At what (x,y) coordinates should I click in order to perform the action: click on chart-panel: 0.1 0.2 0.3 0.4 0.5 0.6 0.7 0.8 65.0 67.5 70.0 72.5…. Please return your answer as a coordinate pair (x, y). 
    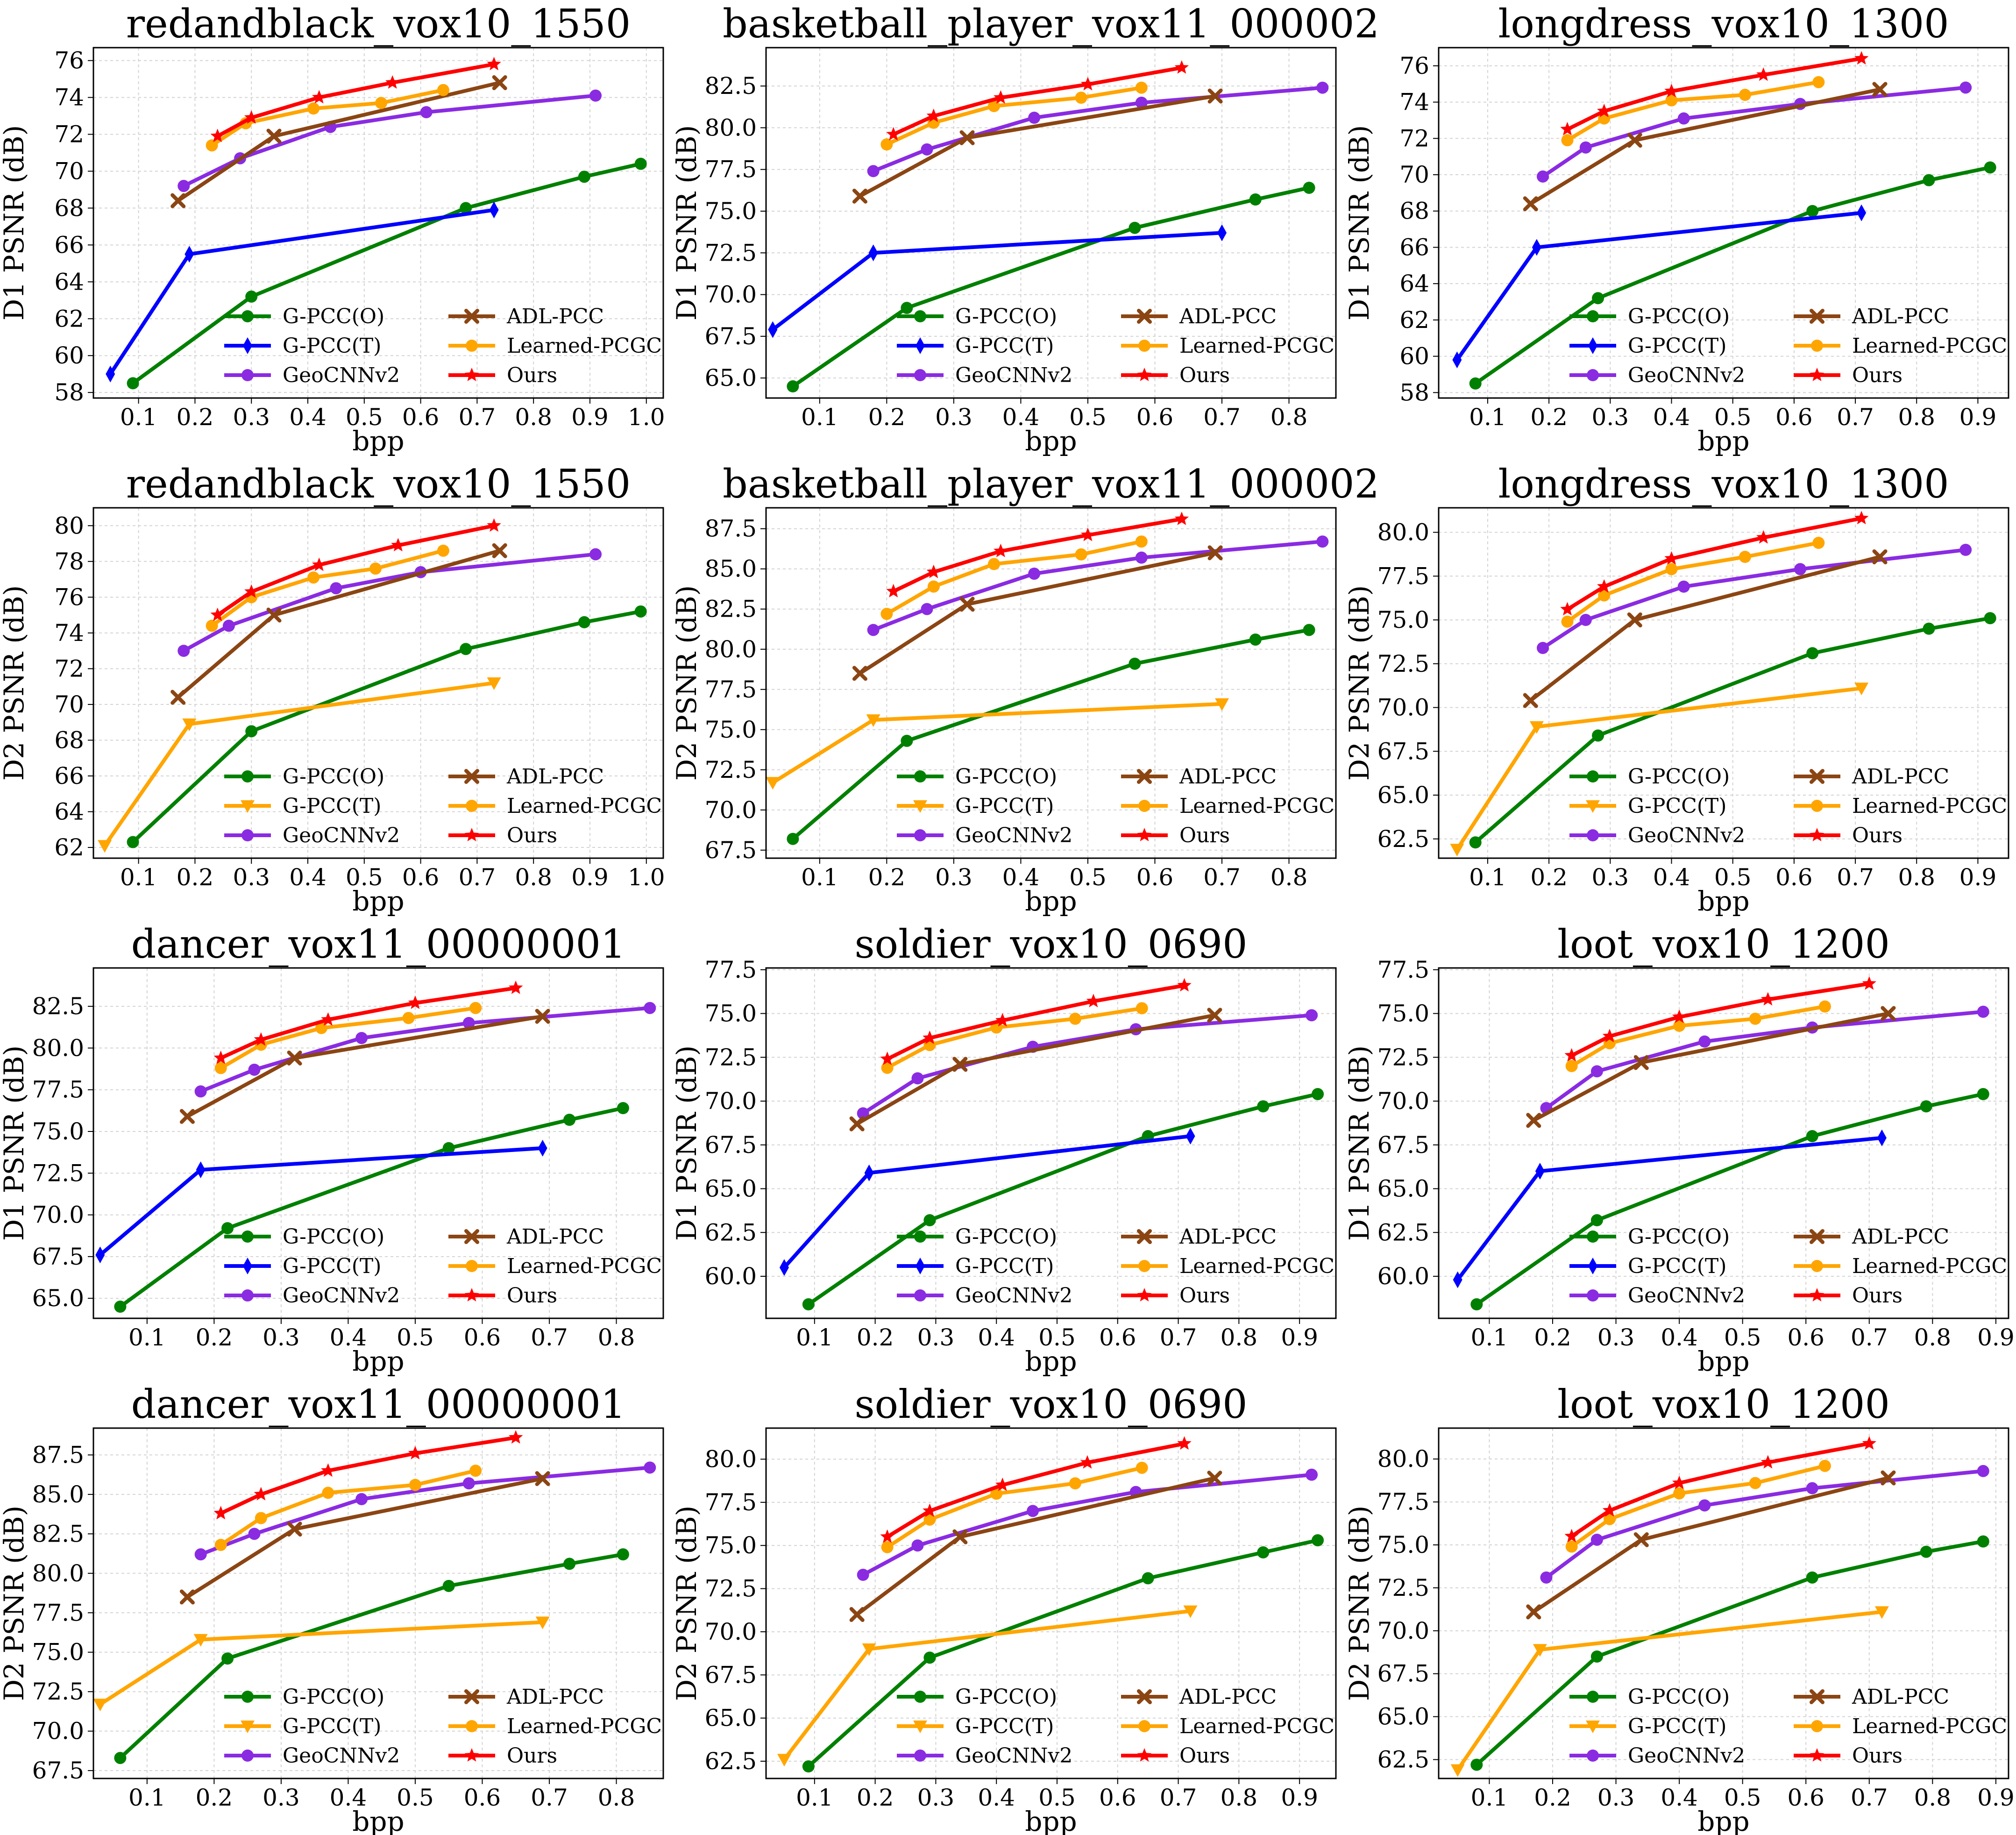
    Looking at the image, I should click on (332, 1149).